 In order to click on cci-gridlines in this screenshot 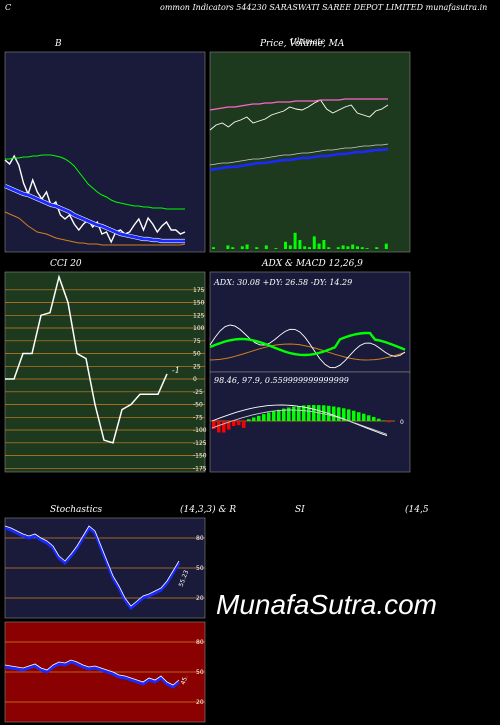, I will do `click(105, 379)`.